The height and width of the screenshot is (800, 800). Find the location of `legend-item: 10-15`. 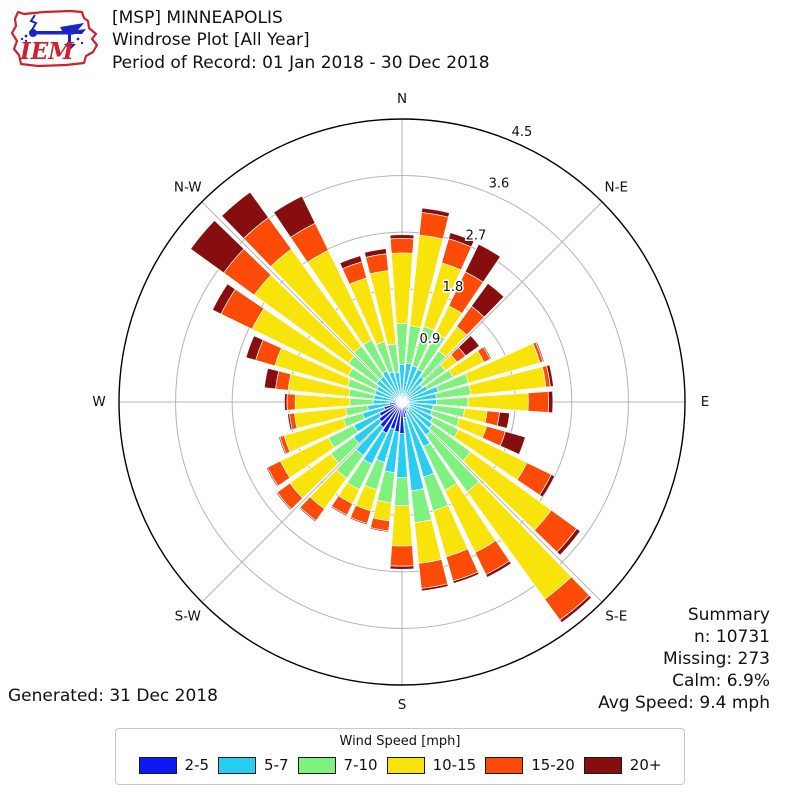

legend-item: 10-15 is located at coordinates (431, 765).